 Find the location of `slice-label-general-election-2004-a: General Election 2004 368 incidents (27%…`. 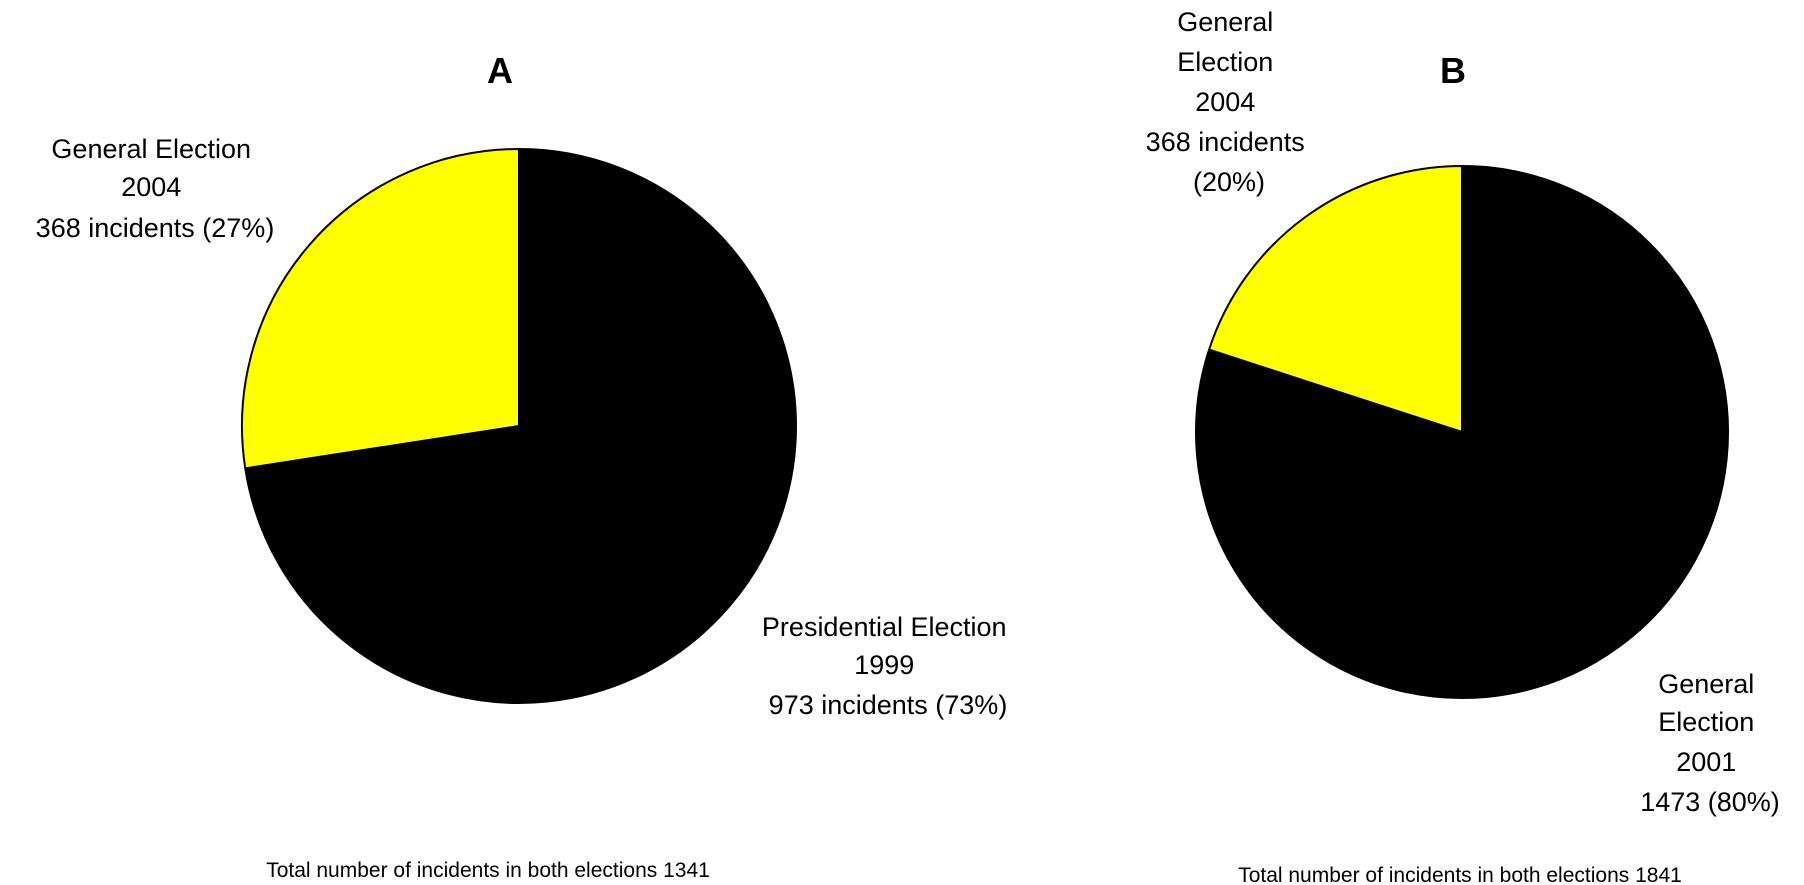

slice-label-general-election-2004-a: General Election 2004 368 incidents (27%… is located at coordinates (155, 188).